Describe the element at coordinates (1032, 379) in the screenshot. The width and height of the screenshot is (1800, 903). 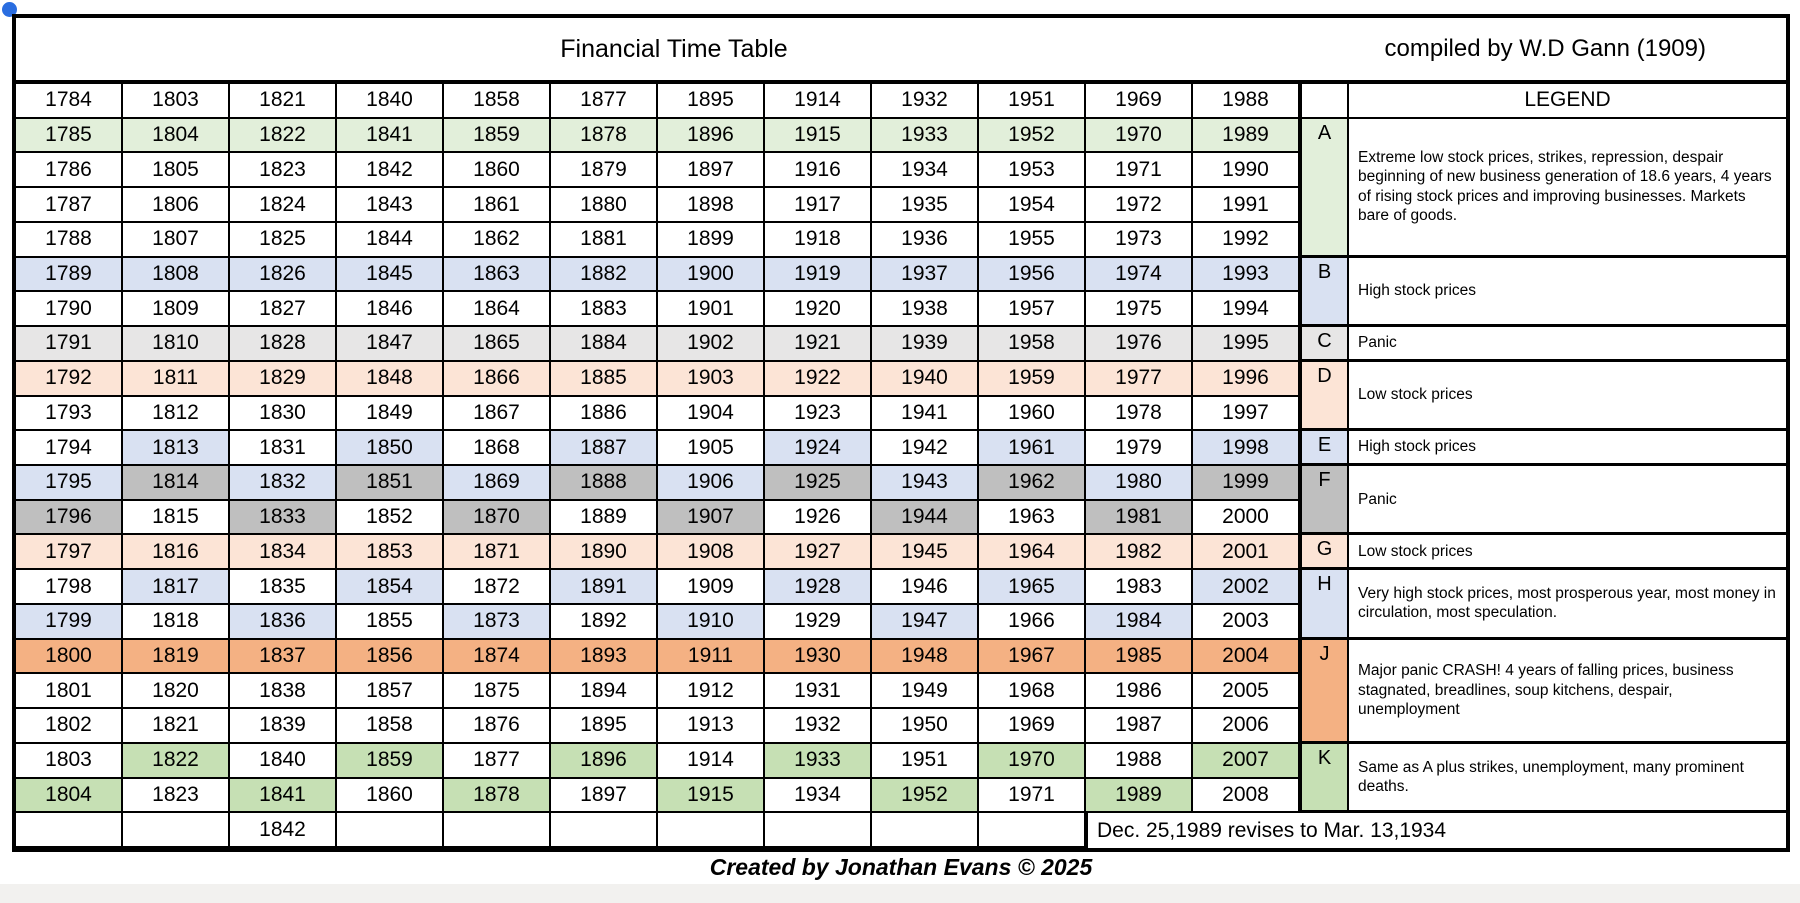
I see `year-cell: 1959` at that location.